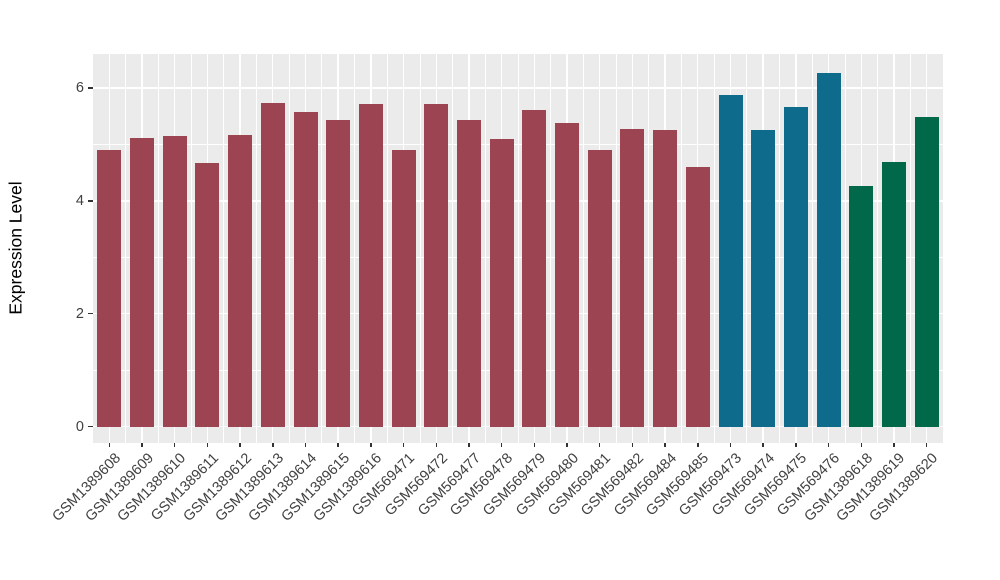  I want to click on bar-GSM1389614, so click(305, 269).